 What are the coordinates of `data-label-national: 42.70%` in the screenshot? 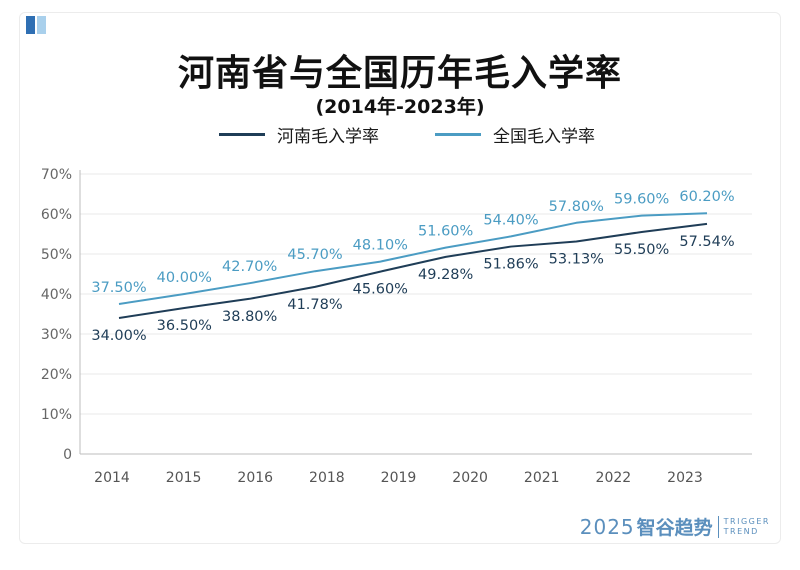 It's located at (249, 267).